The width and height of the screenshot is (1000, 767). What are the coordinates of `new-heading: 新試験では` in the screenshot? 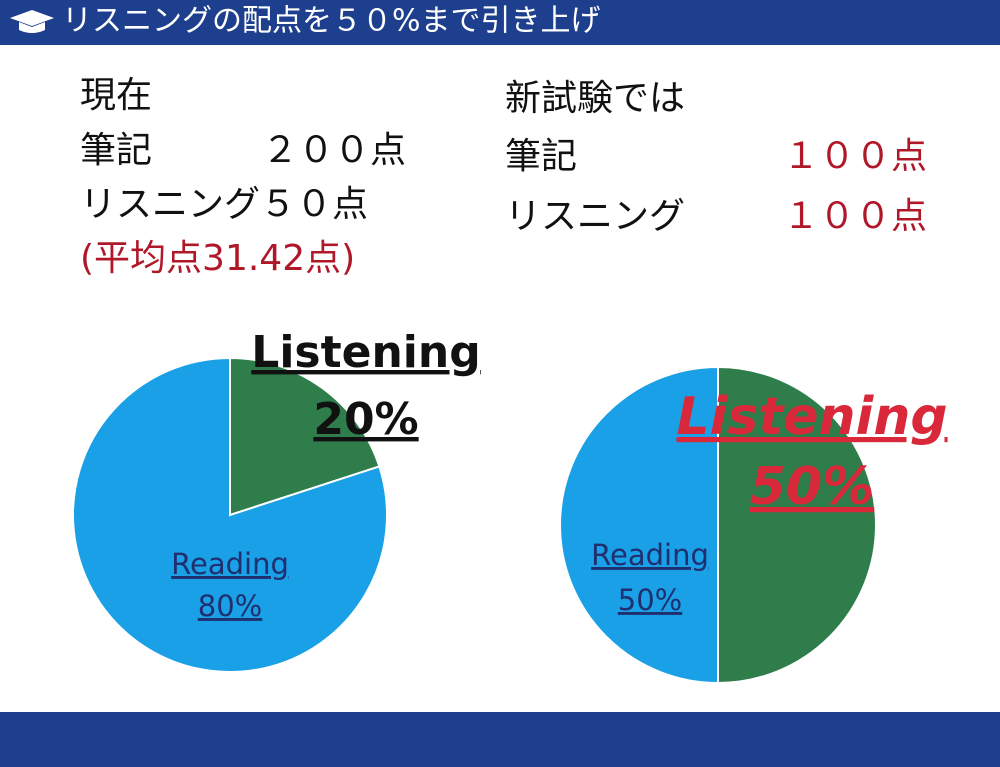 It's located at (595, 98).